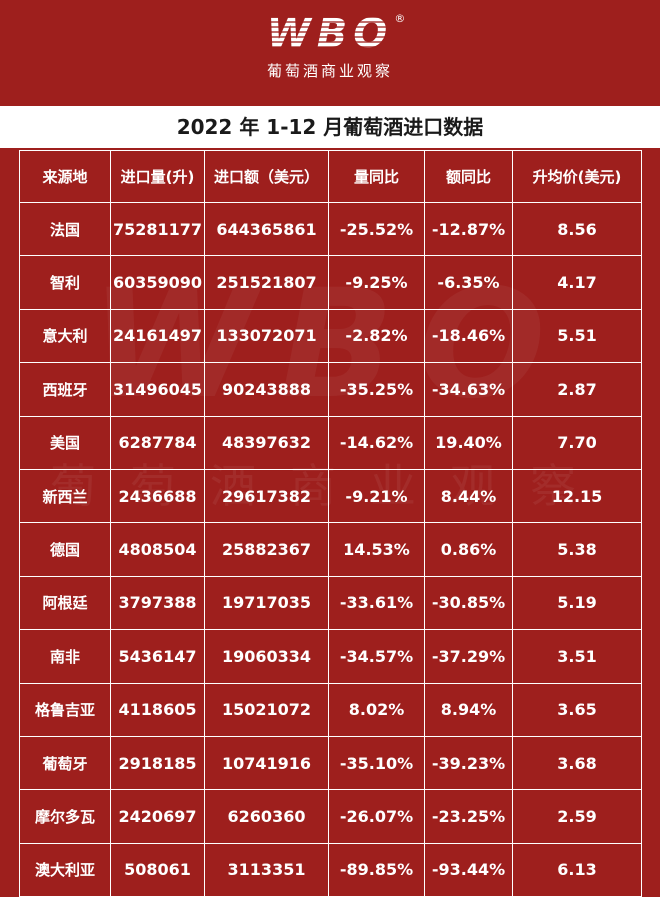  What do you see at coordinates (65, 709) in the screenshot?
I see `cell-origin: 格鲁吉亚` at bounding box center [65, 709].